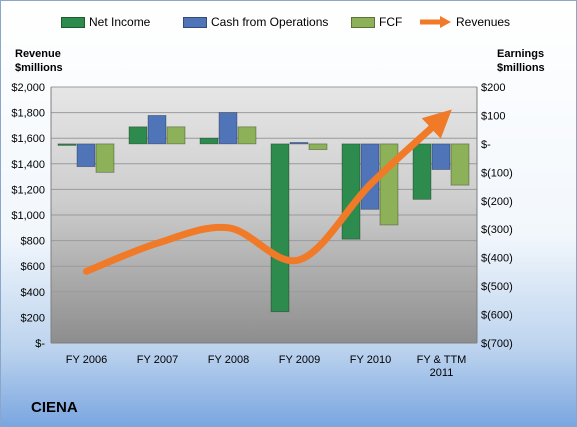 The width and height of the screenshot is (577, 427). Describe the element at coordinates (497, 344) in the screenshot. I see `right-tick-label: $(700)` at that location.